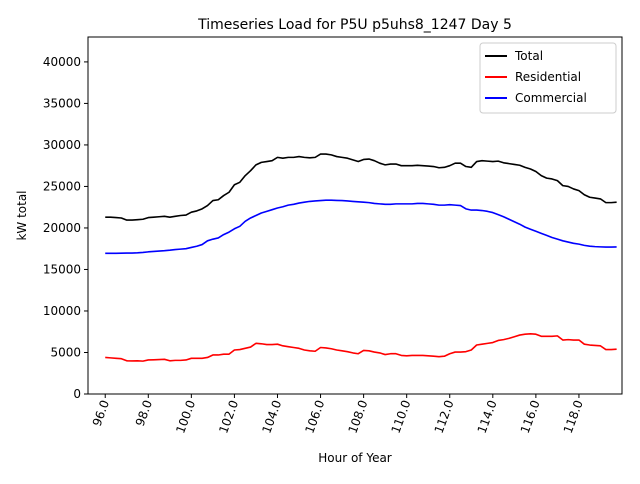 The height and width of the screenshot is (484, 640). I want to click on legend-label-commercial: Commercial, so click(551, 98).